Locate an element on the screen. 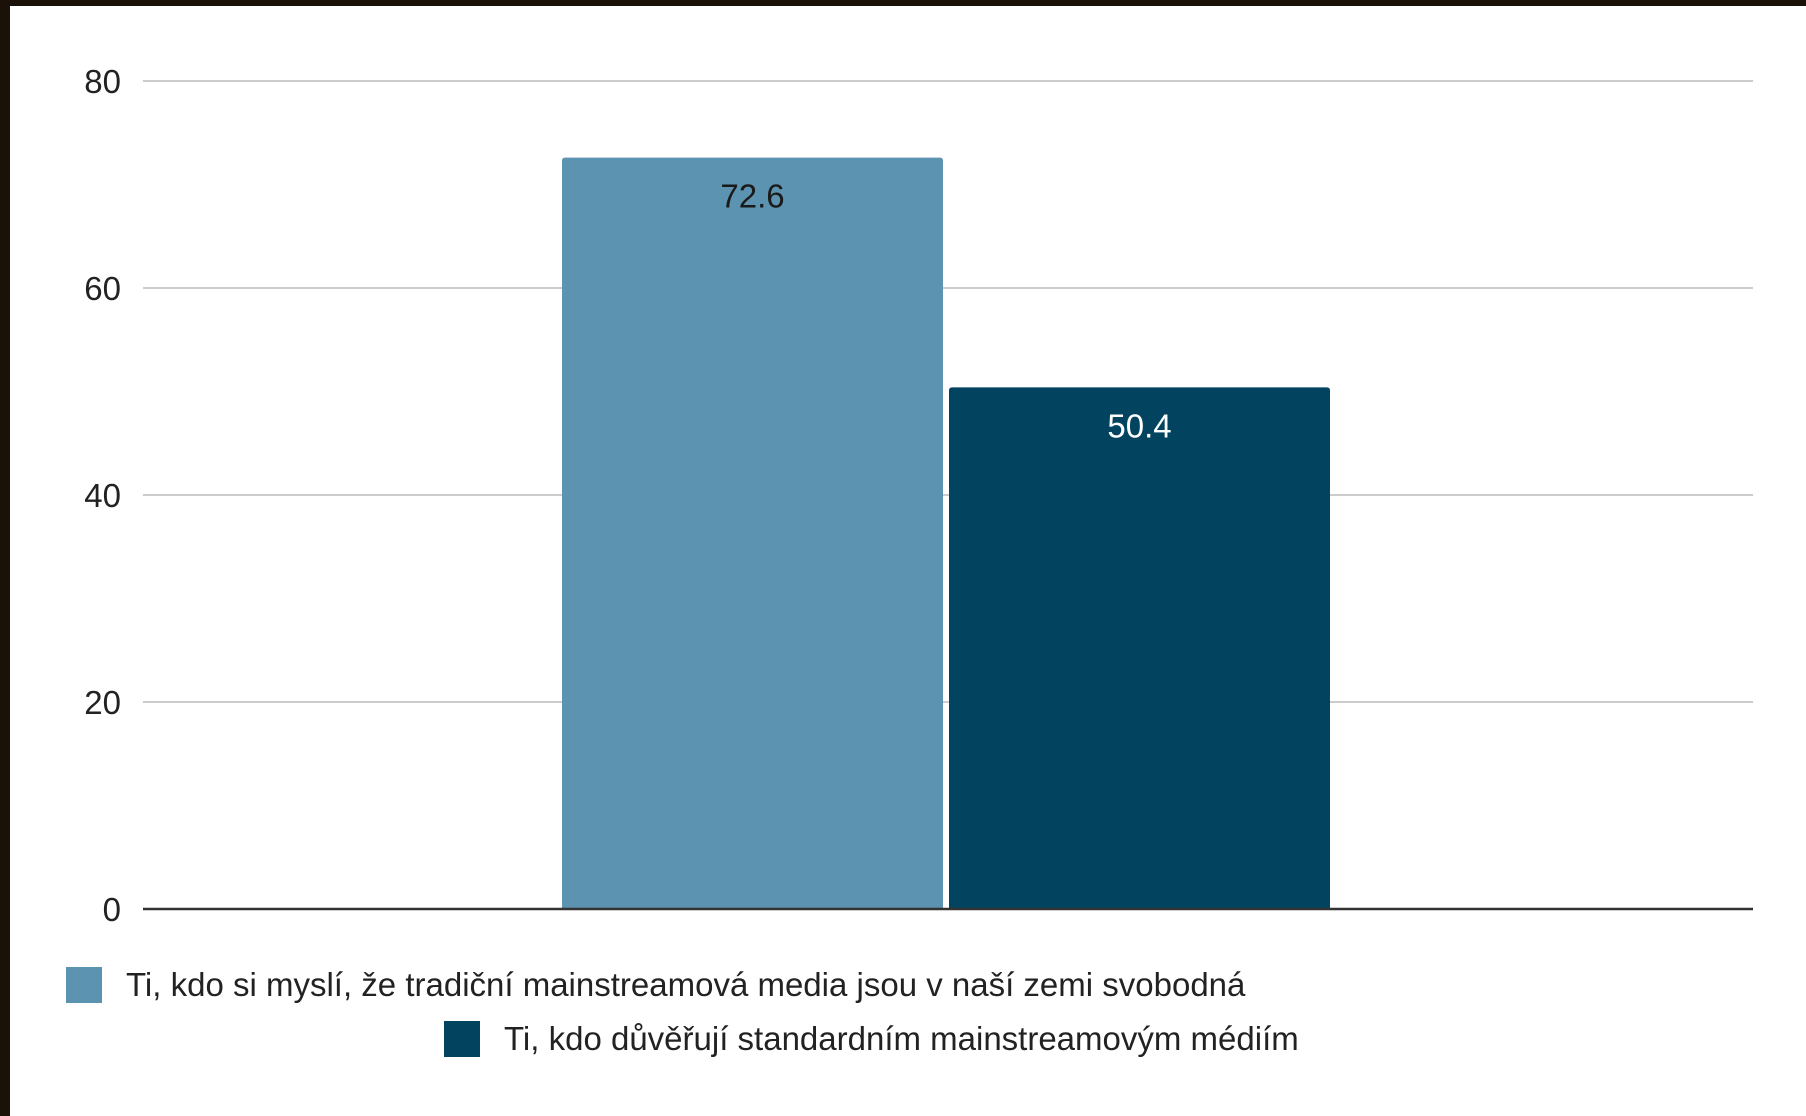 The width and height of the screenshot is (1806, 1116). y-tick-label-0: 0 is located at coordinates (112, 909).